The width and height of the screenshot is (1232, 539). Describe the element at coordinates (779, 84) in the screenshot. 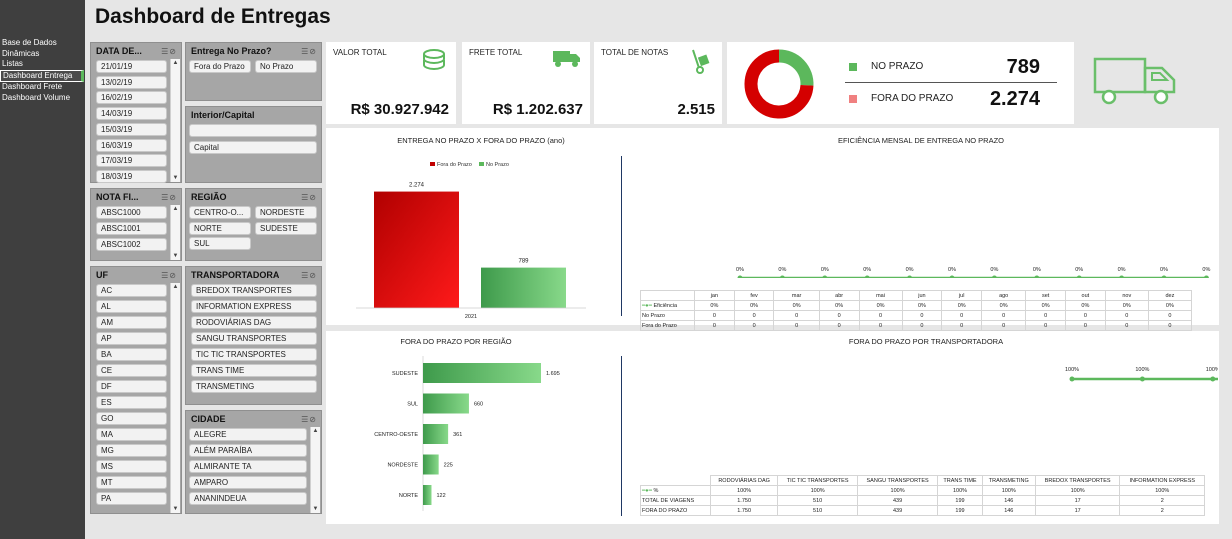

I see `donut-chart` at that location.